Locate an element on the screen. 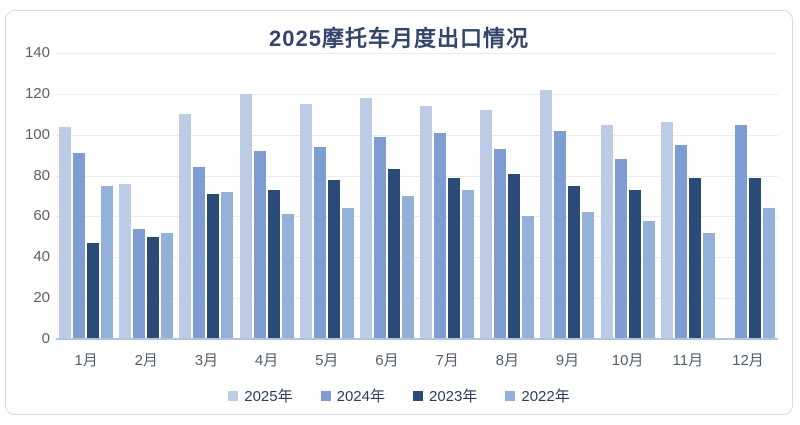  bar-group-9月 is located at coordinates (567, 196).